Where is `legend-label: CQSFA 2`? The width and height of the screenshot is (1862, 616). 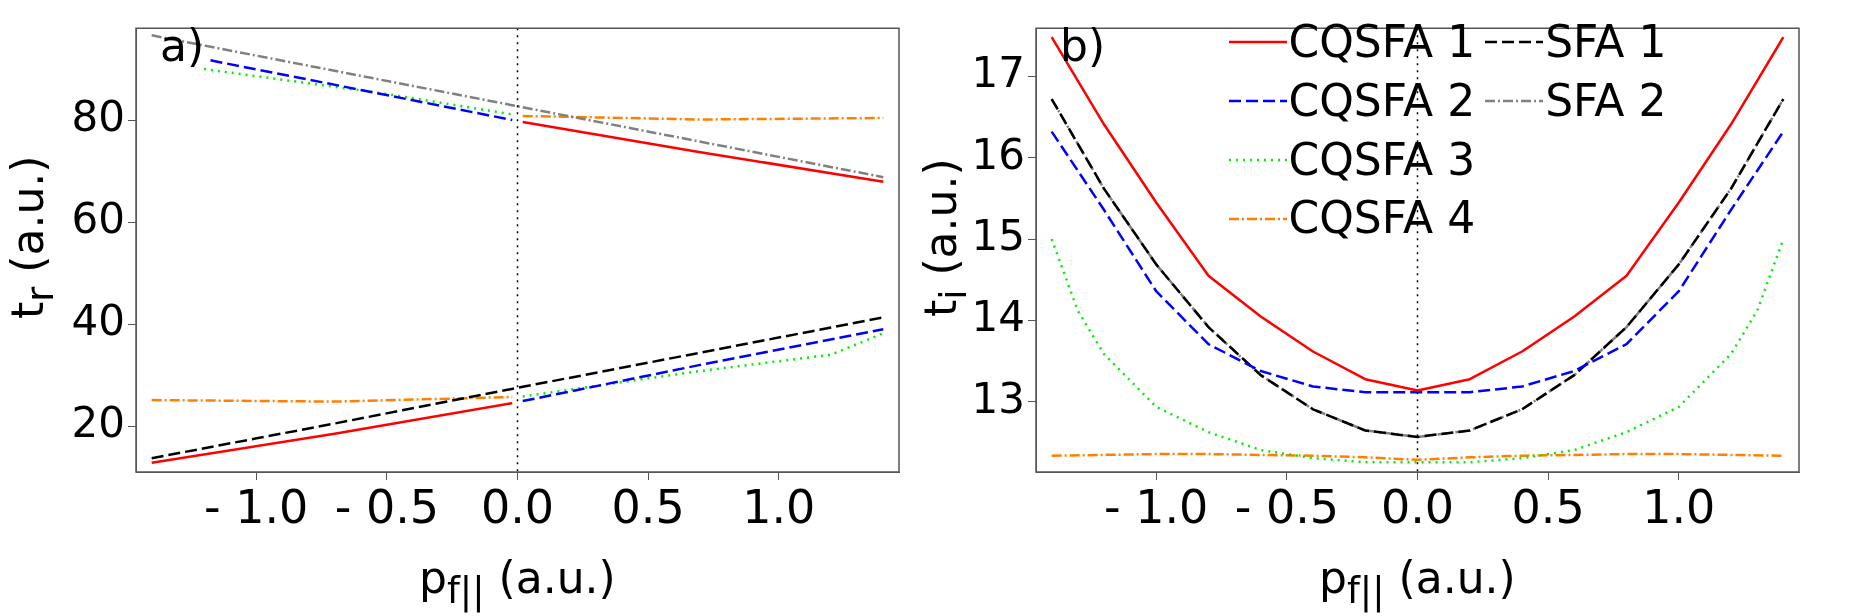 legend-label: CQSFA 2 is located at coordinates (1382, 101).